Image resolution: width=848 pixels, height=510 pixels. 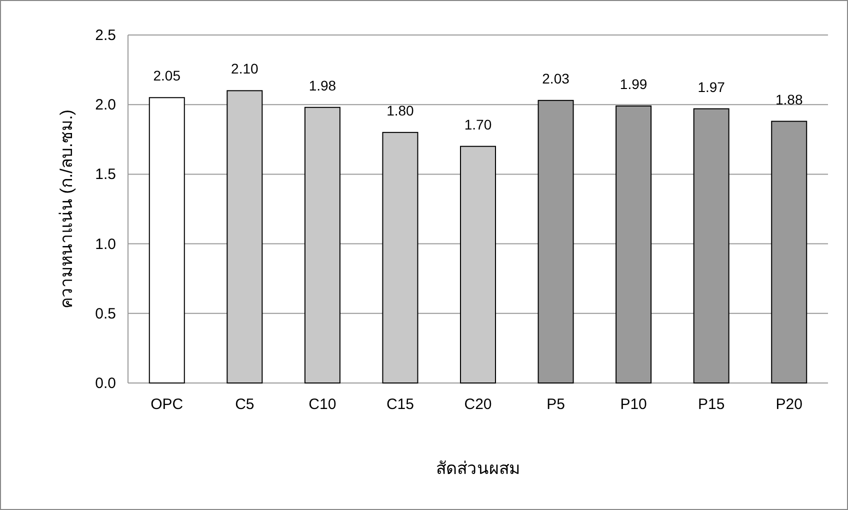 What do you see at coordinates (322, 404) in the screenshot?
I see `x-tick-label: C10` at bounding box center [322, 404].